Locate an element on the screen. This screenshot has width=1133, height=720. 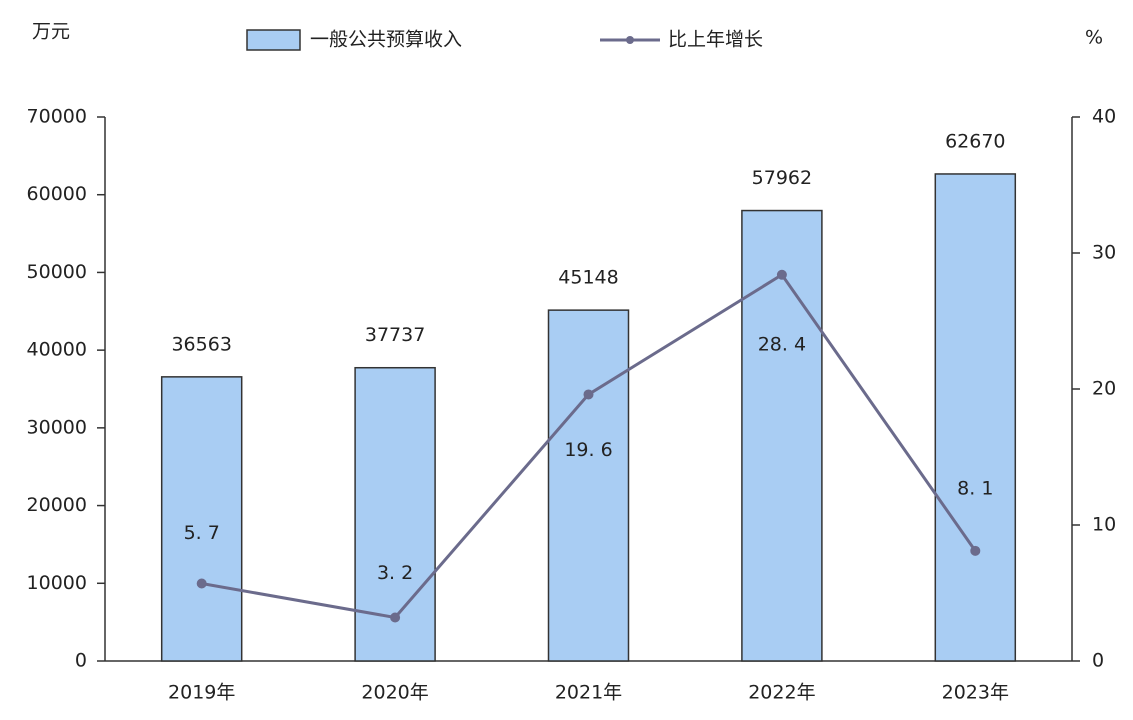
y2-tick-label: 30 is located at coordinates (1104, 253).